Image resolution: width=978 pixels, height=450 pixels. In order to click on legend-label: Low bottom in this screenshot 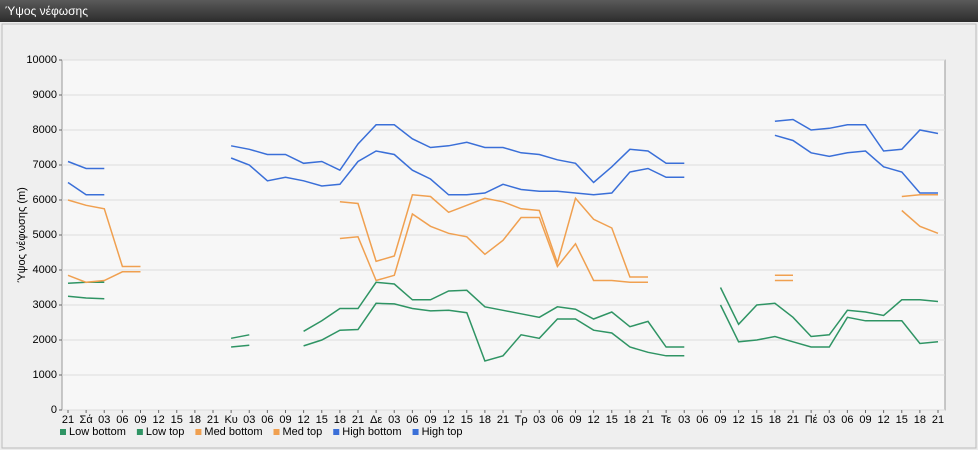, I will do `click(97, 432)`.